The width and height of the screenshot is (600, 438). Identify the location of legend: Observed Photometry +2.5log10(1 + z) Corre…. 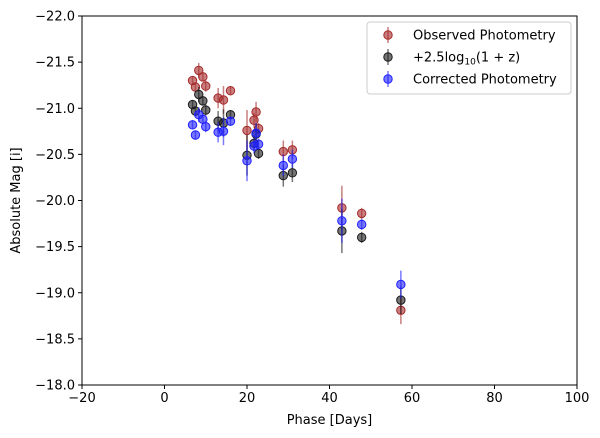
(469, 58).